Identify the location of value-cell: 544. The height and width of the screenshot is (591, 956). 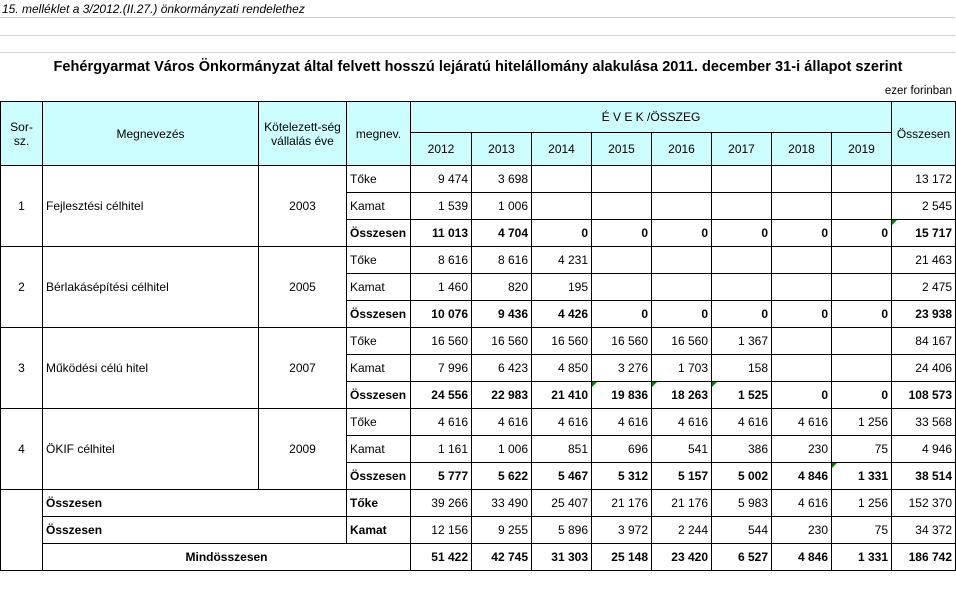
(741, 530).